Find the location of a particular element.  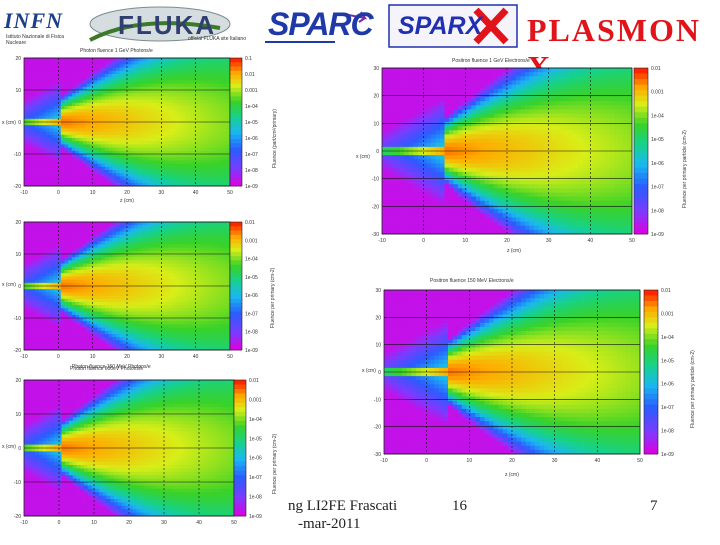

colorbar-cell is located at coordinates (236, 60).